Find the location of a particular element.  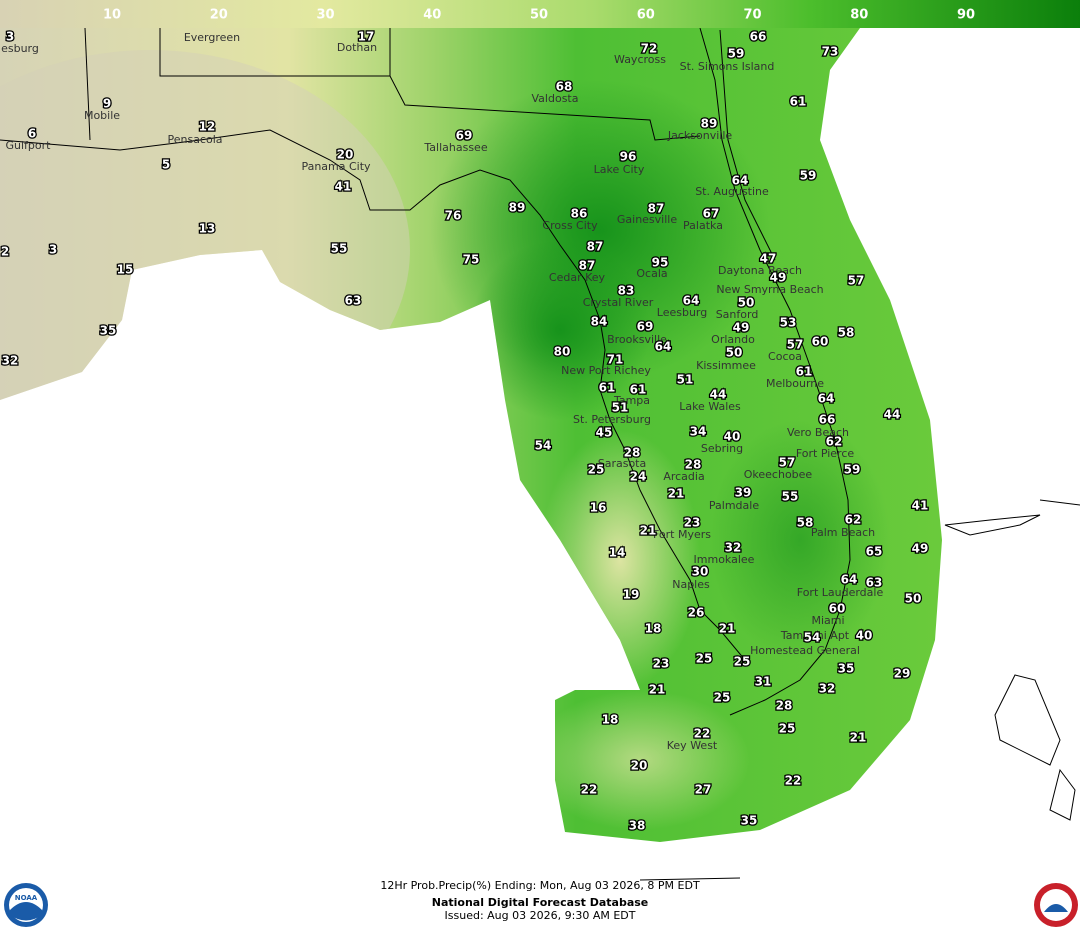

city-label: Key West is located at coordinates (692, 745).